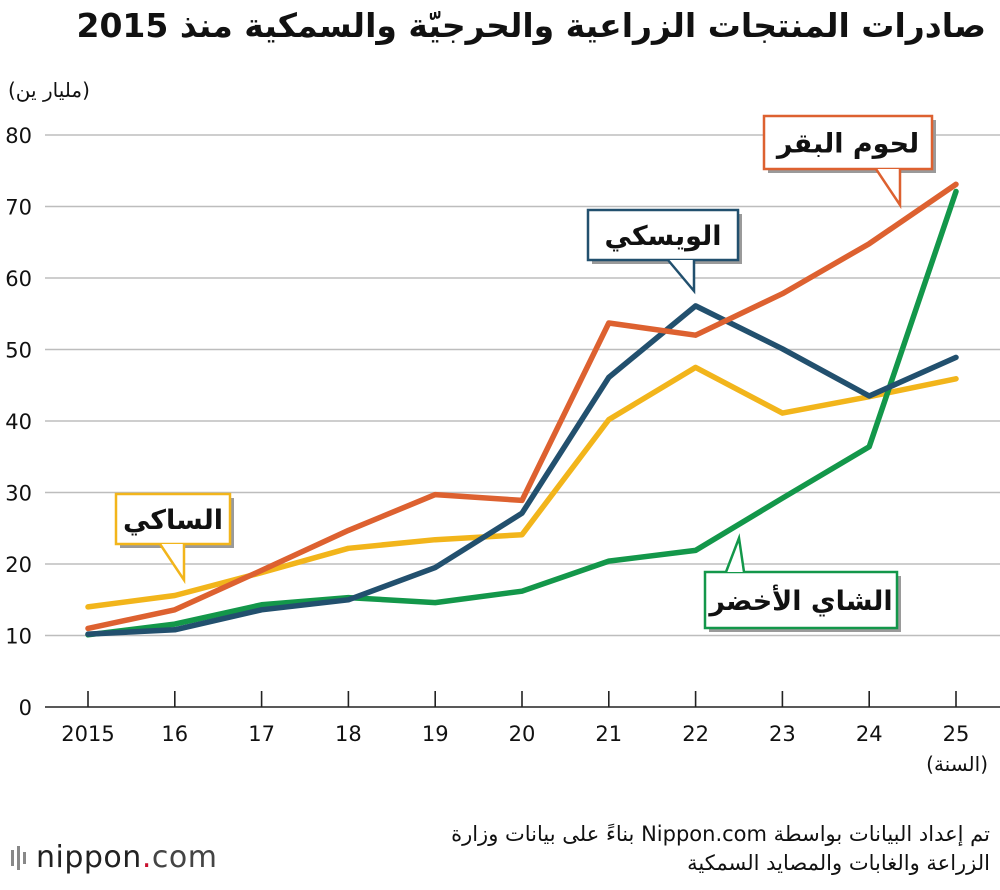 This screenshot has width=1000, height=890. I want to click on x-tick-label: 24, so click(869, 734).